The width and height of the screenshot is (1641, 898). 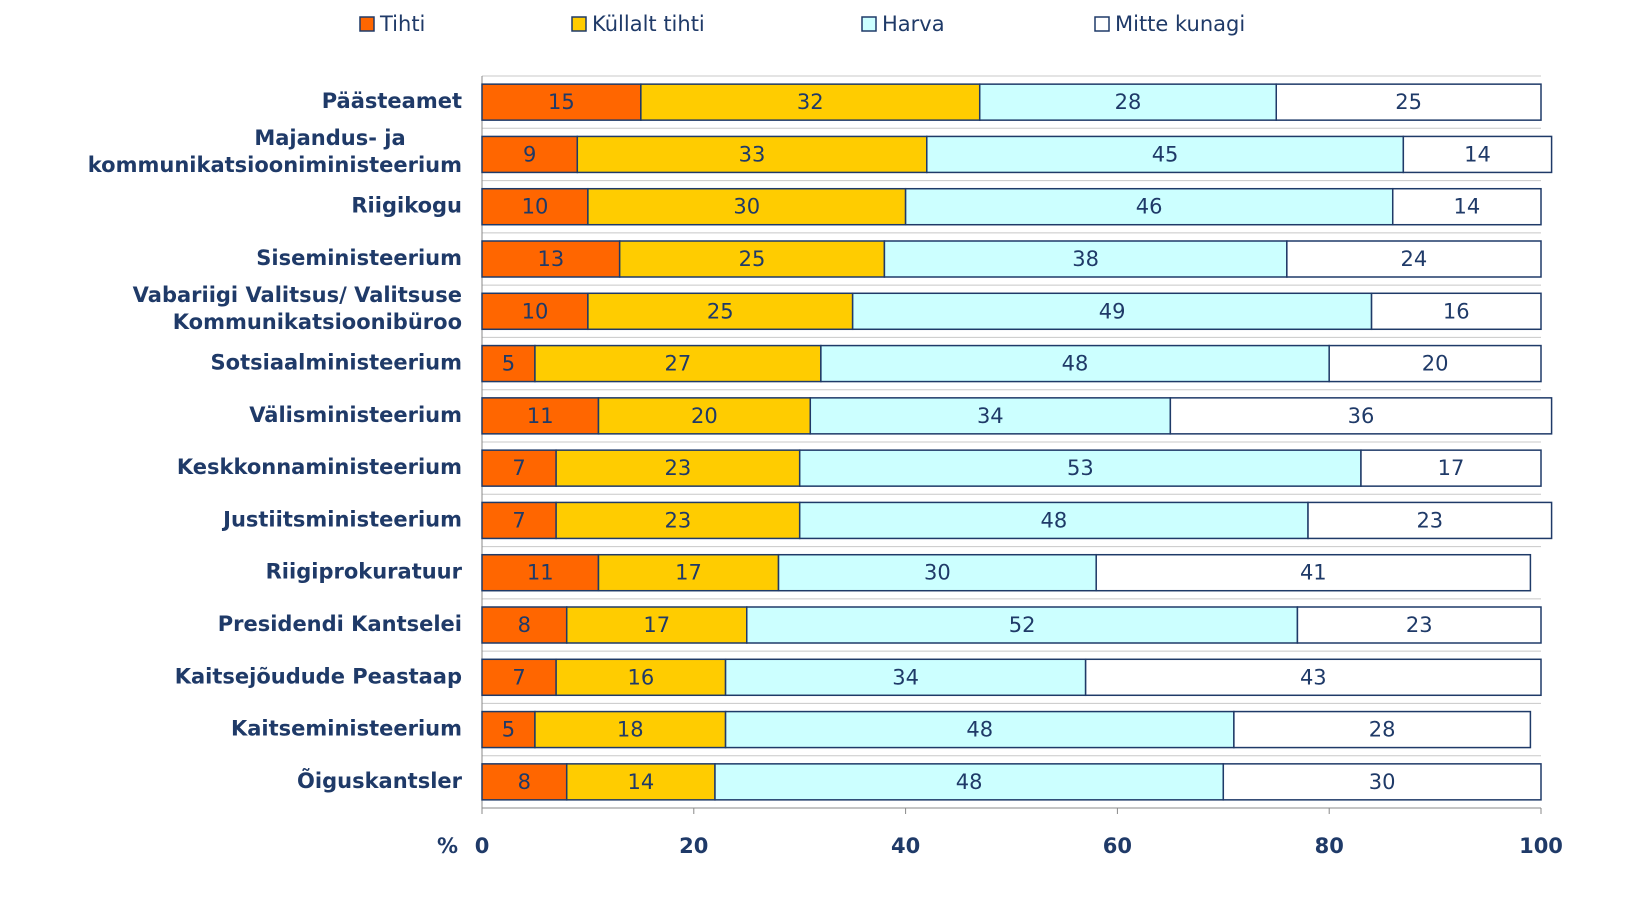 I want to click on x-axis-label: %, so click(x=447, y=846).